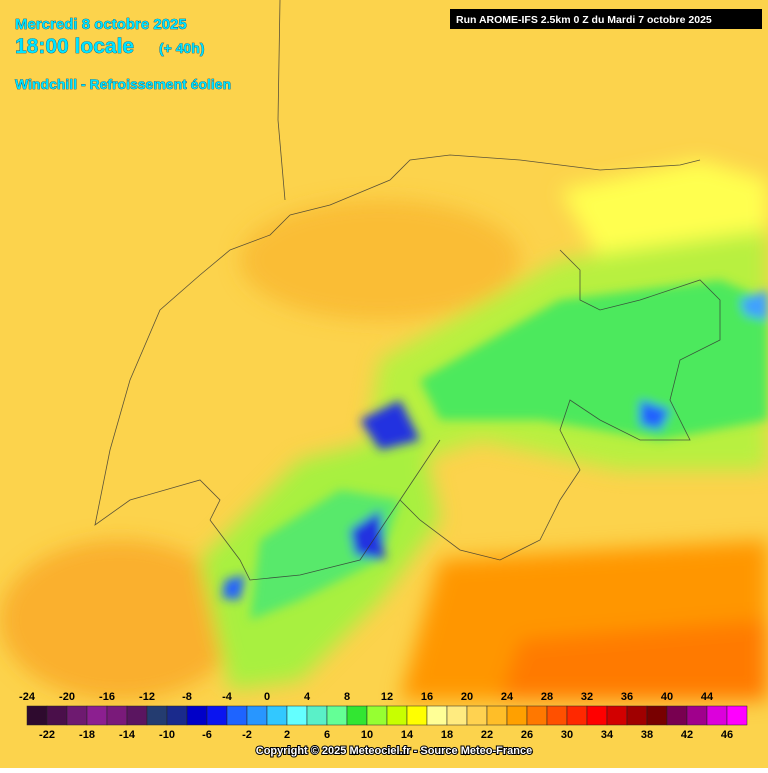 The height and width of the screenshot is (773, 768). What do you see at coordinates (427, 697) in the screenshot?
I see `legend-label: 16` at bounding box center [427, 697].